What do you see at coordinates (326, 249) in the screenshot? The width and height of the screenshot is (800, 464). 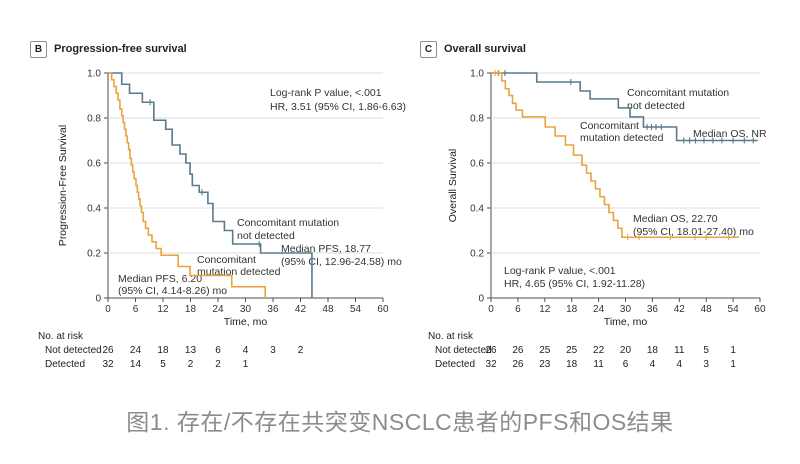 I see `pfs-median-not-detected-line1: Median PFS, 18.77` at bounding box center [326, 249].